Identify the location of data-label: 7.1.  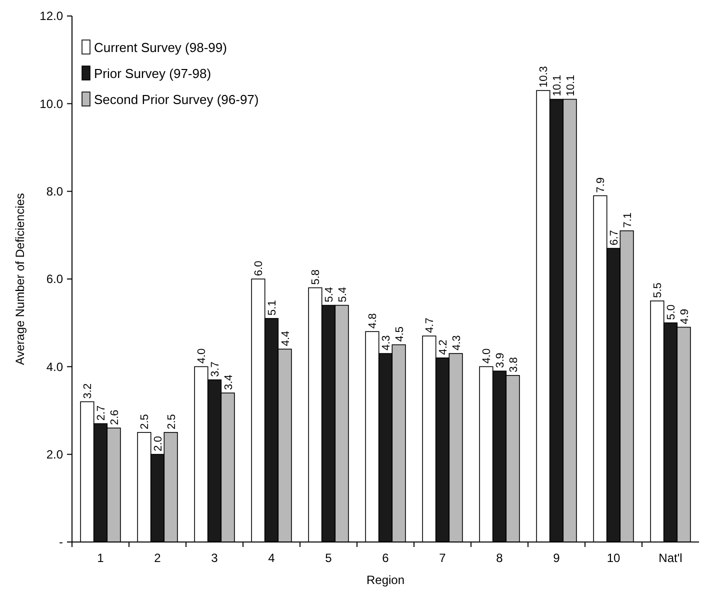
(628, 220).